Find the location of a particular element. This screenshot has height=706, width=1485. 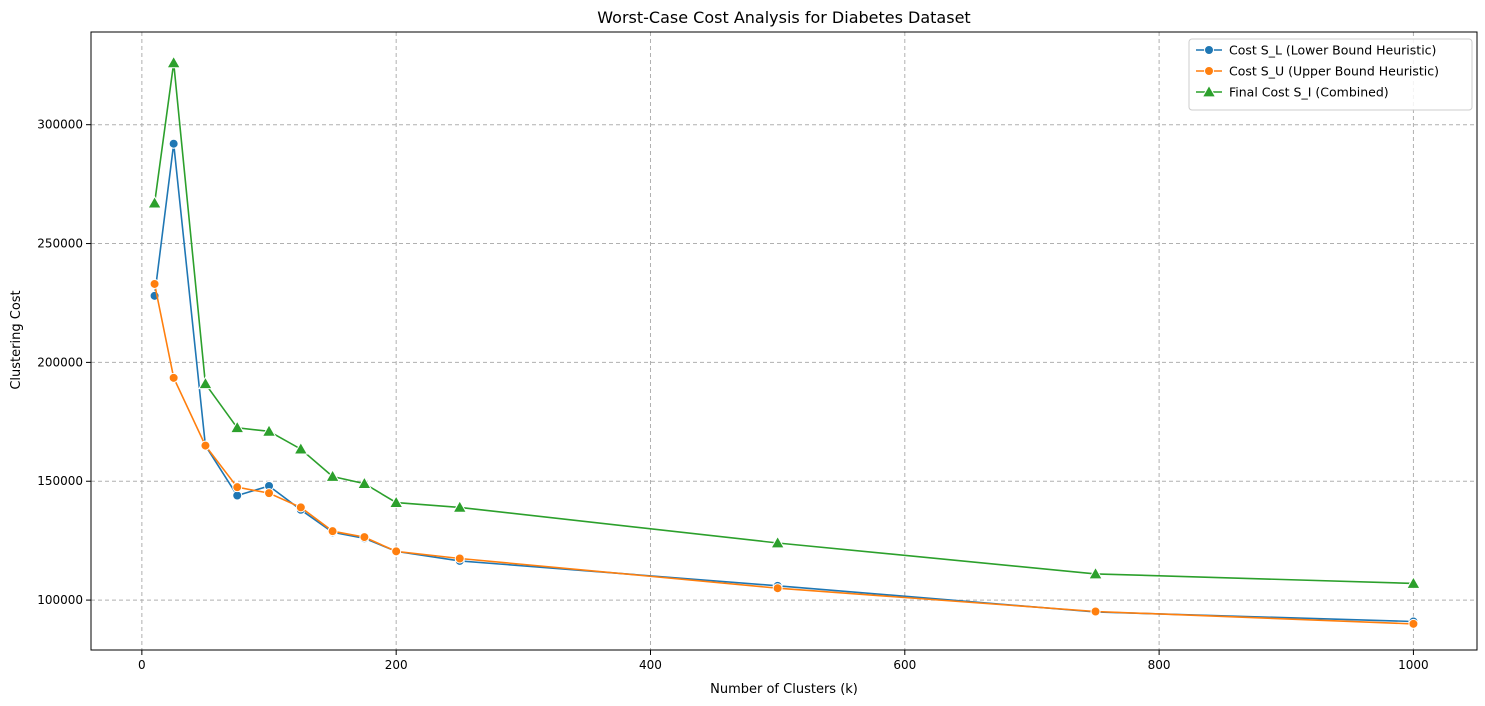

x-tick-label: 200 is located at coordinates (396, 665).